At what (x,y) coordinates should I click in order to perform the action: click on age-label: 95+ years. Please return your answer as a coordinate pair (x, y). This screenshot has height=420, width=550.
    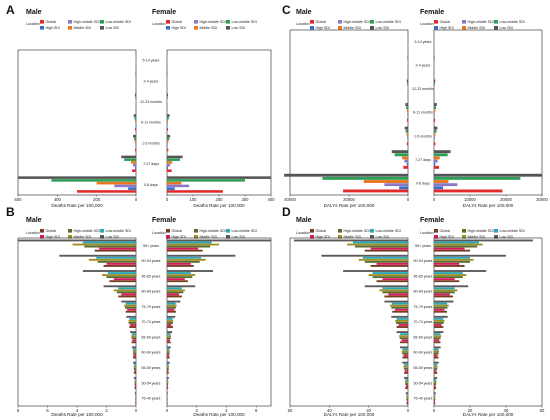
    Looking at the image, I should click on (151, 246).